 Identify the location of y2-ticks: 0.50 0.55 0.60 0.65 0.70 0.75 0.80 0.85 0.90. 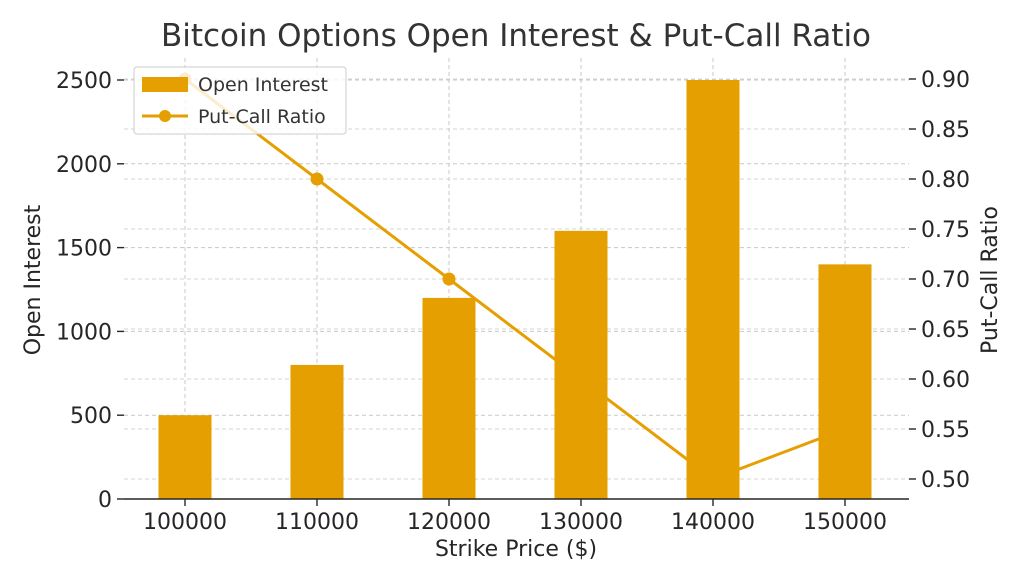
(939, 280).